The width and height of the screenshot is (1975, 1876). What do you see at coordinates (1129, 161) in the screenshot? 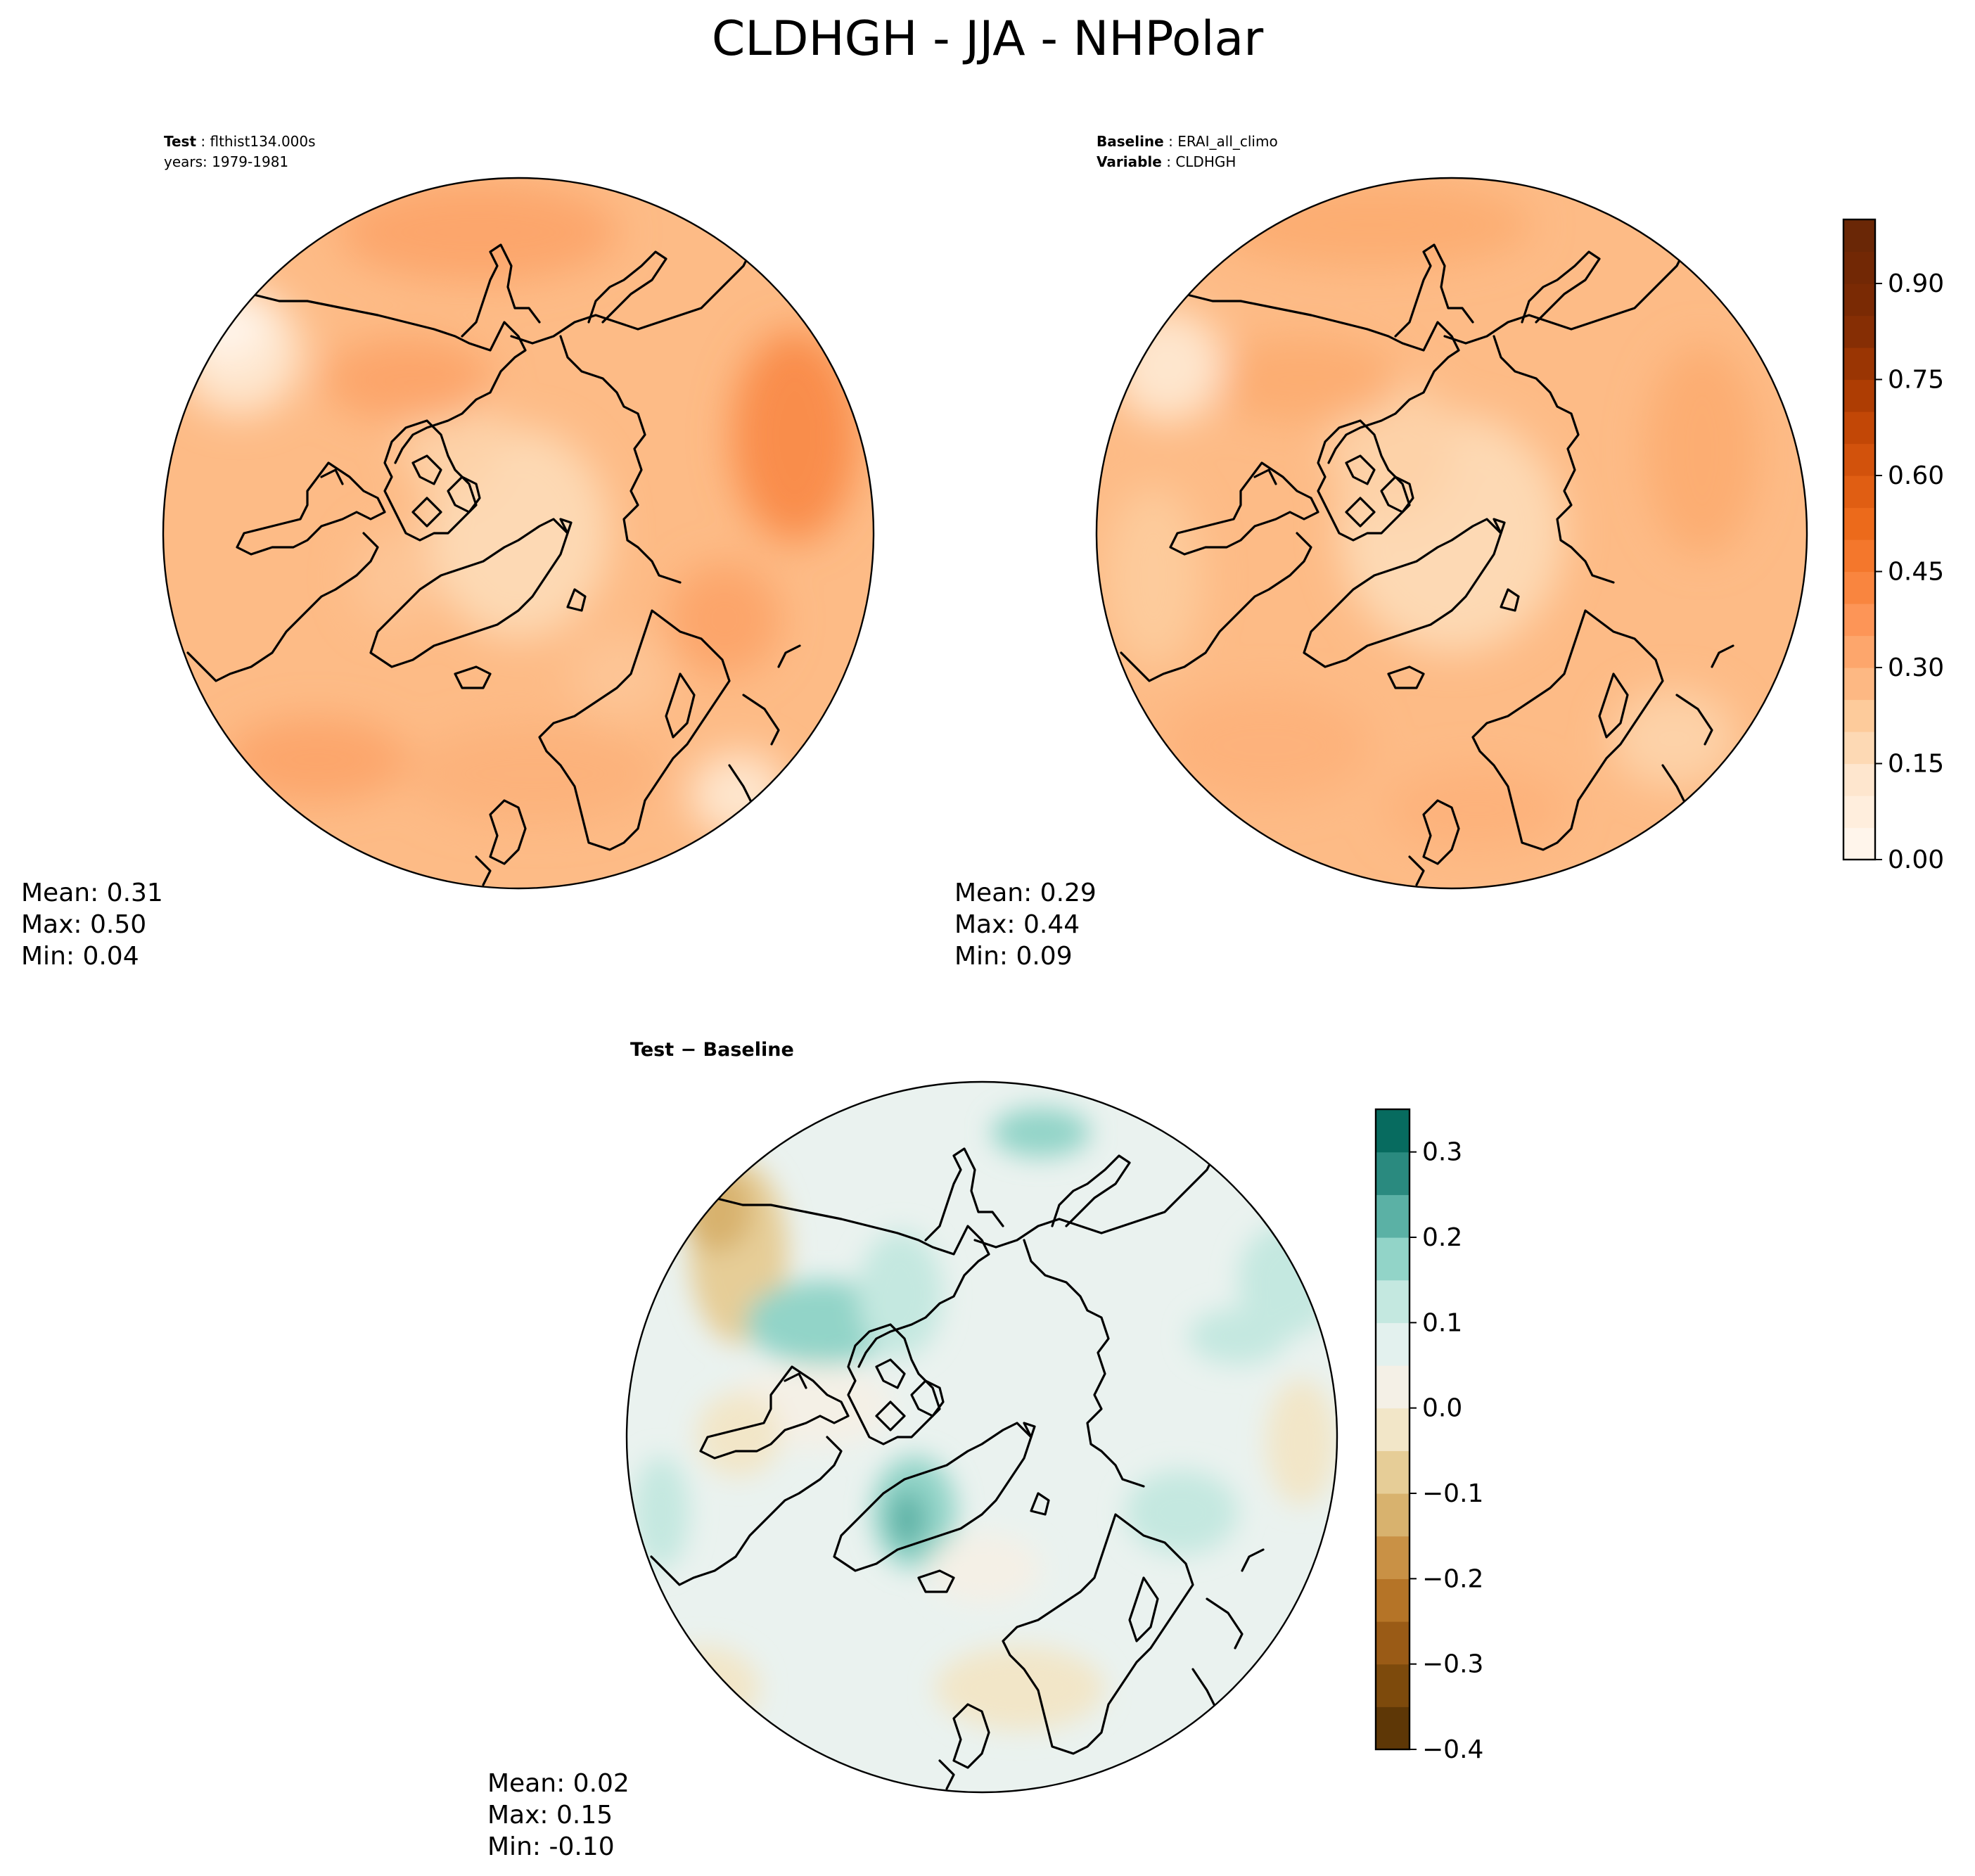
I see `baseline-var-label: Variable` at bounding box center [1129, 161].